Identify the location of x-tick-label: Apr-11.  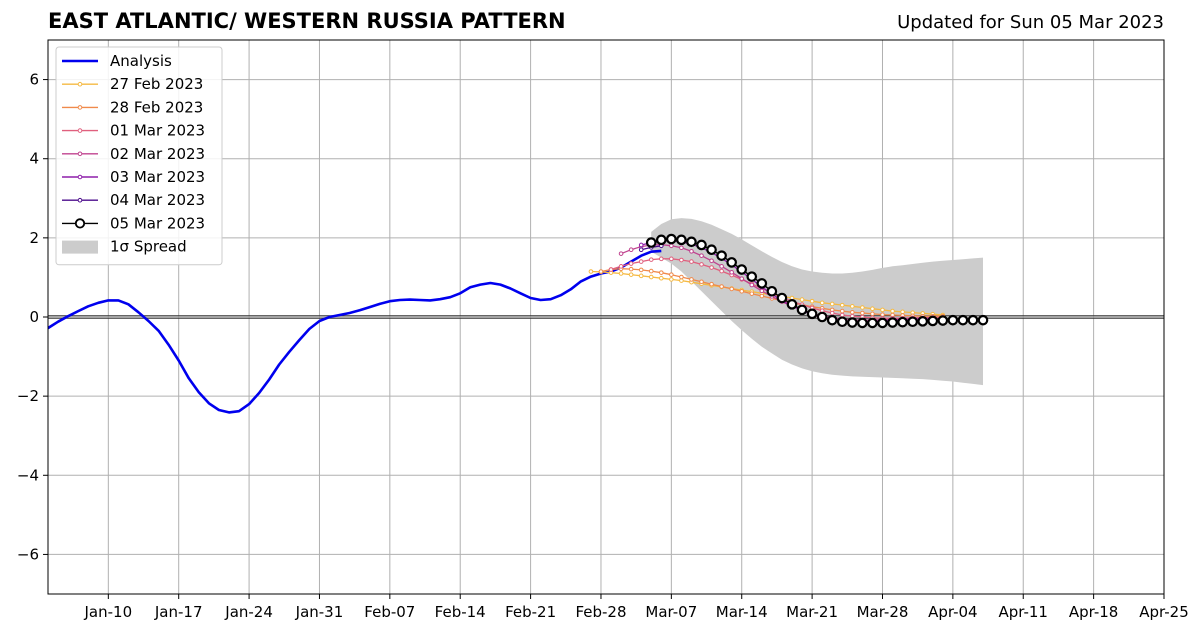
(1023, 612).